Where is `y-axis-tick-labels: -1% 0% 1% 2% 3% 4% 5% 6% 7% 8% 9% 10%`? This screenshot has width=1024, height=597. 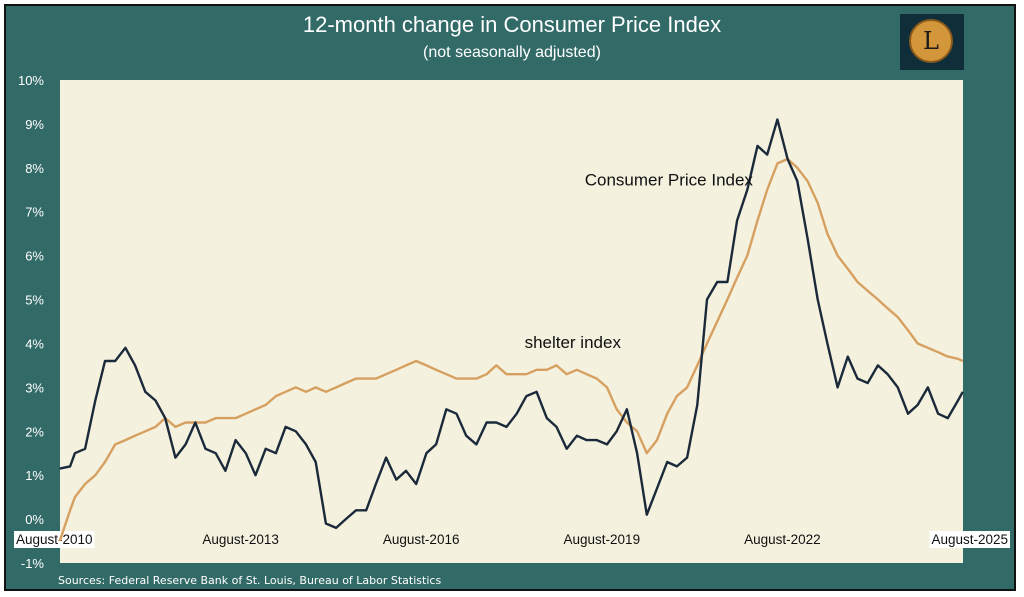
y-axis-tick-labels: -1% 0% 1% 2% 3% 4% 5% 6% 7% 8% 9% 10% is located at coordinates (31, 322).